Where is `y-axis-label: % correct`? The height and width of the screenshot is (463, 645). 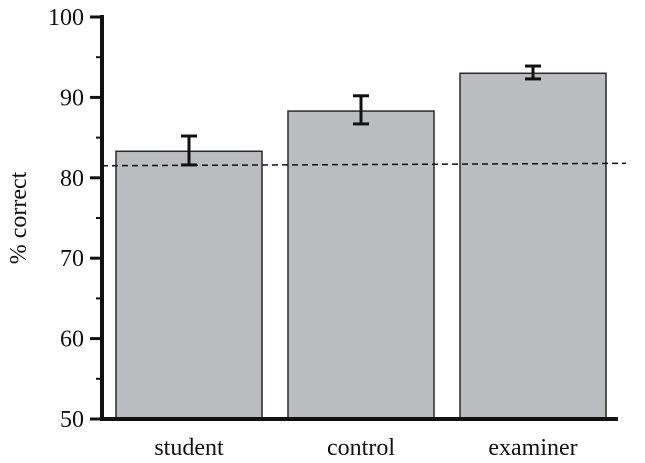
y-axis-label: % correct is located at coordinates (19, 217).